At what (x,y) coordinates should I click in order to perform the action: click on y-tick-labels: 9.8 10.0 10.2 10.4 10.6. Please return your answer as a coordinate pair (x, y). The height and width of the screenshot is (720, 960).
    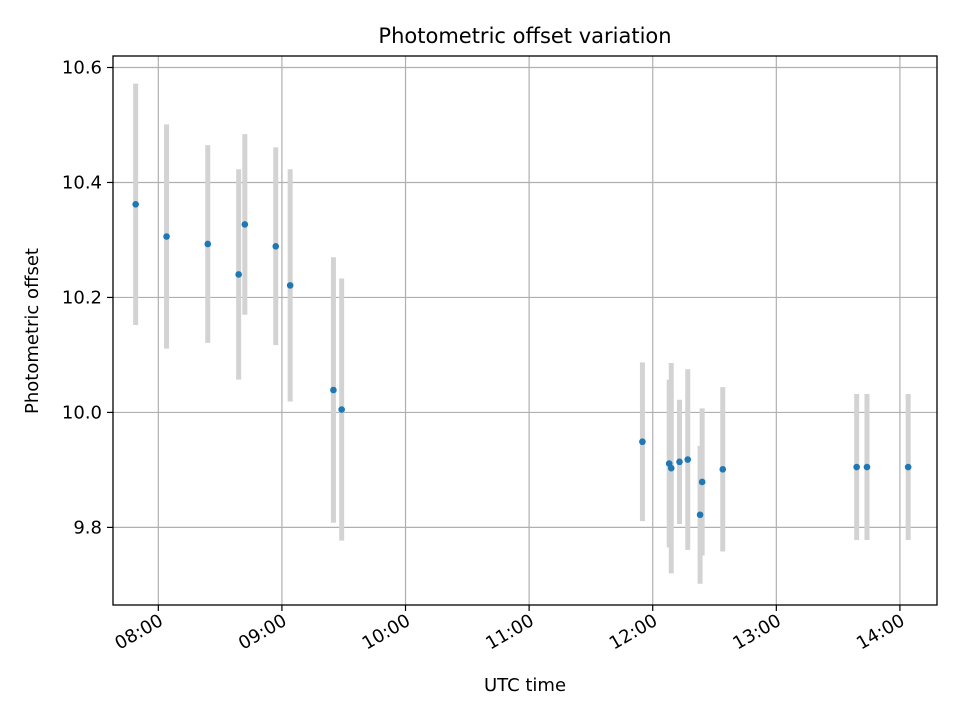
    Looking at the image, I should click on (82, 297).